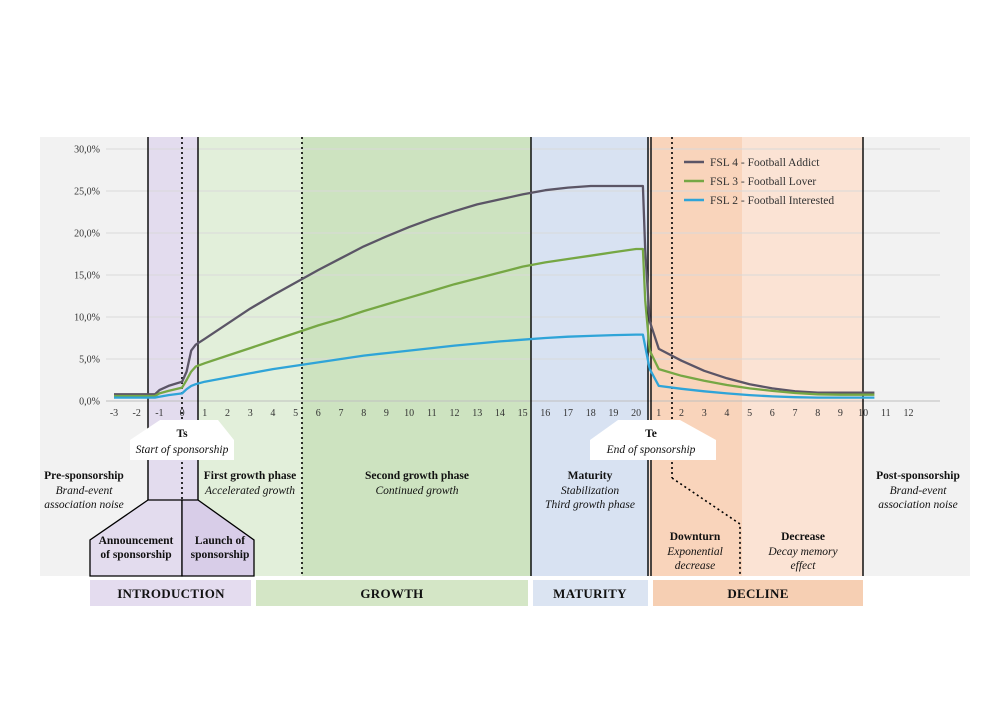  Describe the element at coordinates (763, 182) in the screenshot. I see `legend-label-fsl3: FSL 3 - Football Lover` at that location.